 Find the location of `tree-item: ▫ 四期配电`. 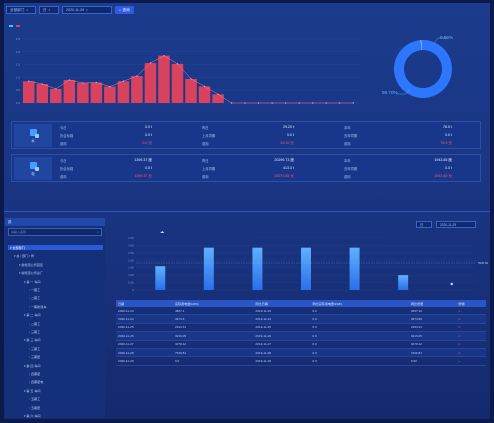

tree-item: ▫ 四期配电 is located at coordinates (36, 381).